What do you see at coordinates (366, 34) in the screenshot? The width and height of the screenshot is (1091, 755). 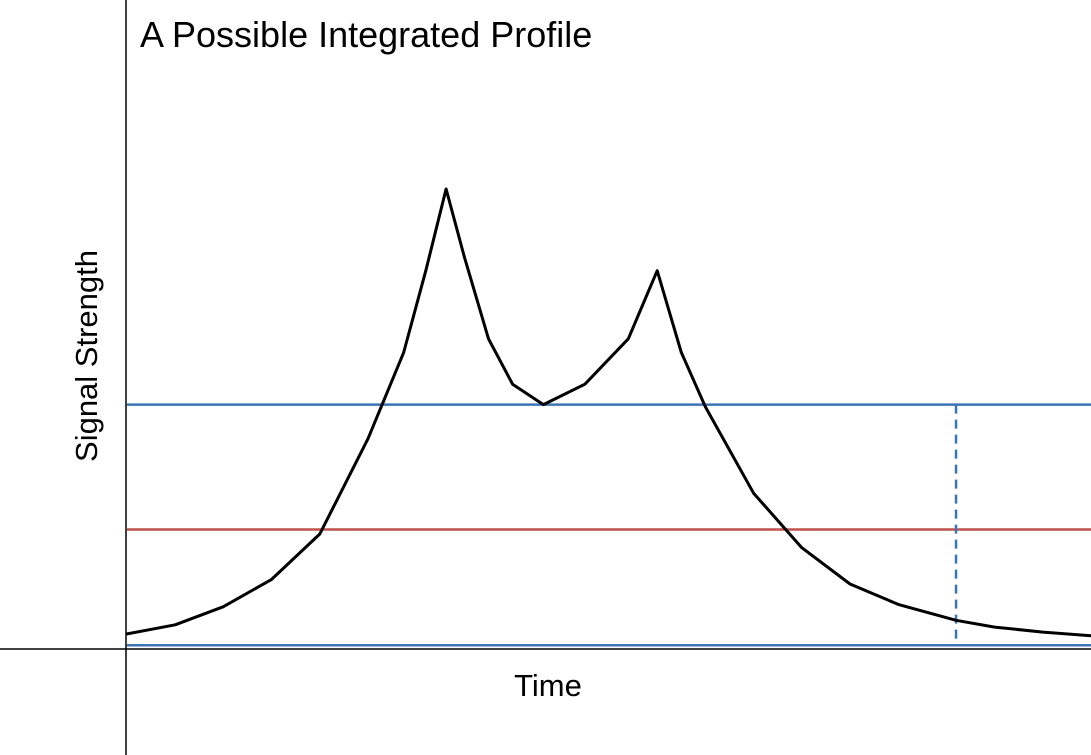 I see `chart-title: A Possible Integrated Profile` at bounding box center [366, 34].